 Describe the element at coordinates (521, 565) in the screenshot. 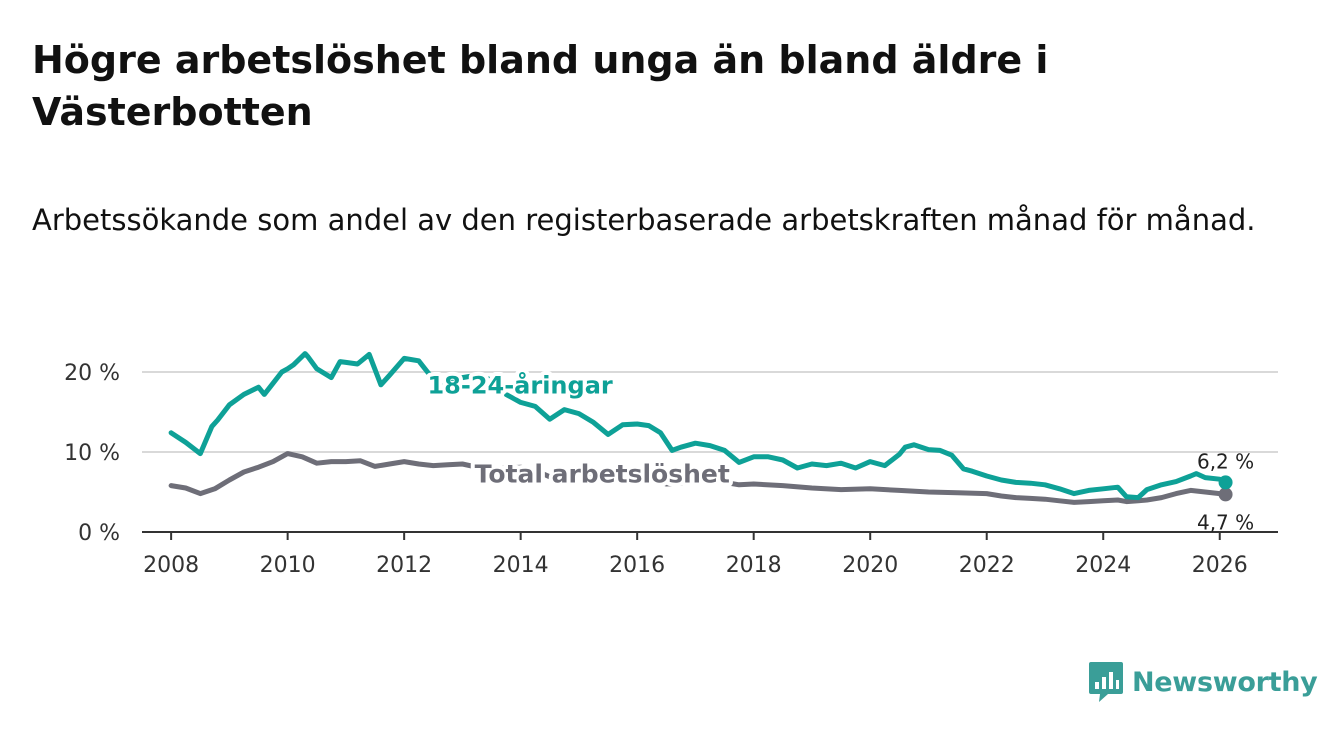

I see `x-tick-label: 2014` at that location.